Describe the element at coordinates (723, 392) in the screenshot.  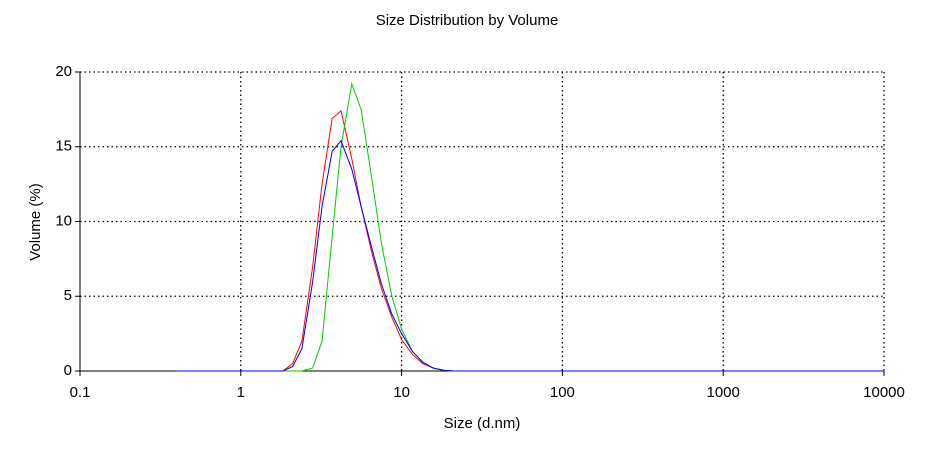
I see `x-tick-label: 1000` at that location.